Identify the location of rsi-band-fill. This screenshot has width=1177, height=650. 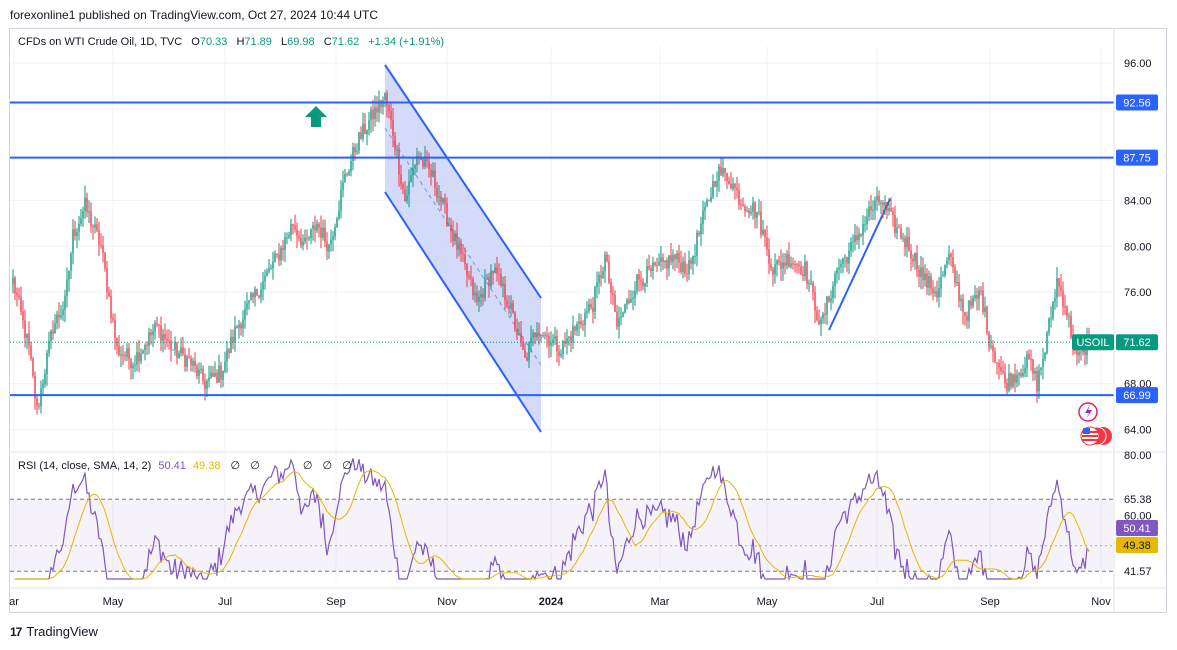
(561, 535).